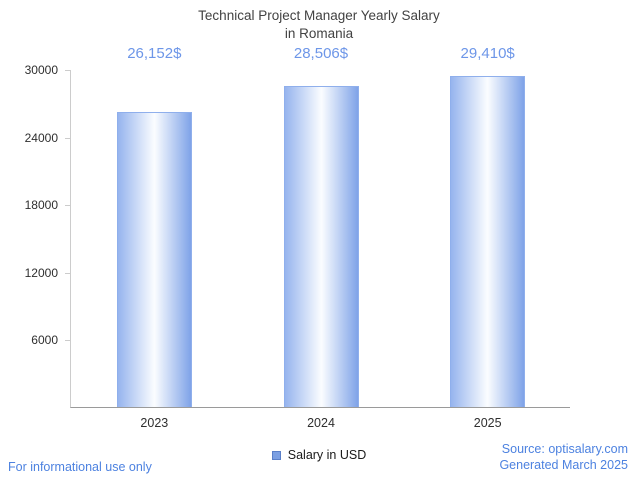 Image resolution: width=638 pixels, height=478 pixels. What do you see at coordinates (80, 467) in the screenshot?
I see `disclaimer-text: For informational use only` at bounding box center [80, 467].